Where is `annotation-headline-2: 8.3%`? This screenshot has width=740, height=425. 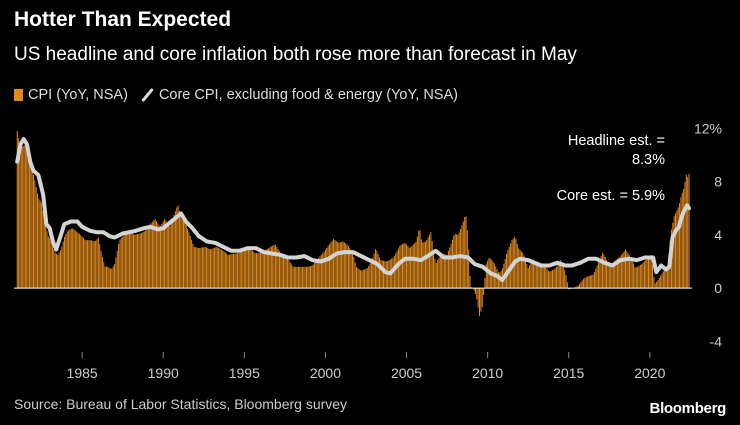
annotation-headline-2: 8.3% is located at coordinates (648, 160).